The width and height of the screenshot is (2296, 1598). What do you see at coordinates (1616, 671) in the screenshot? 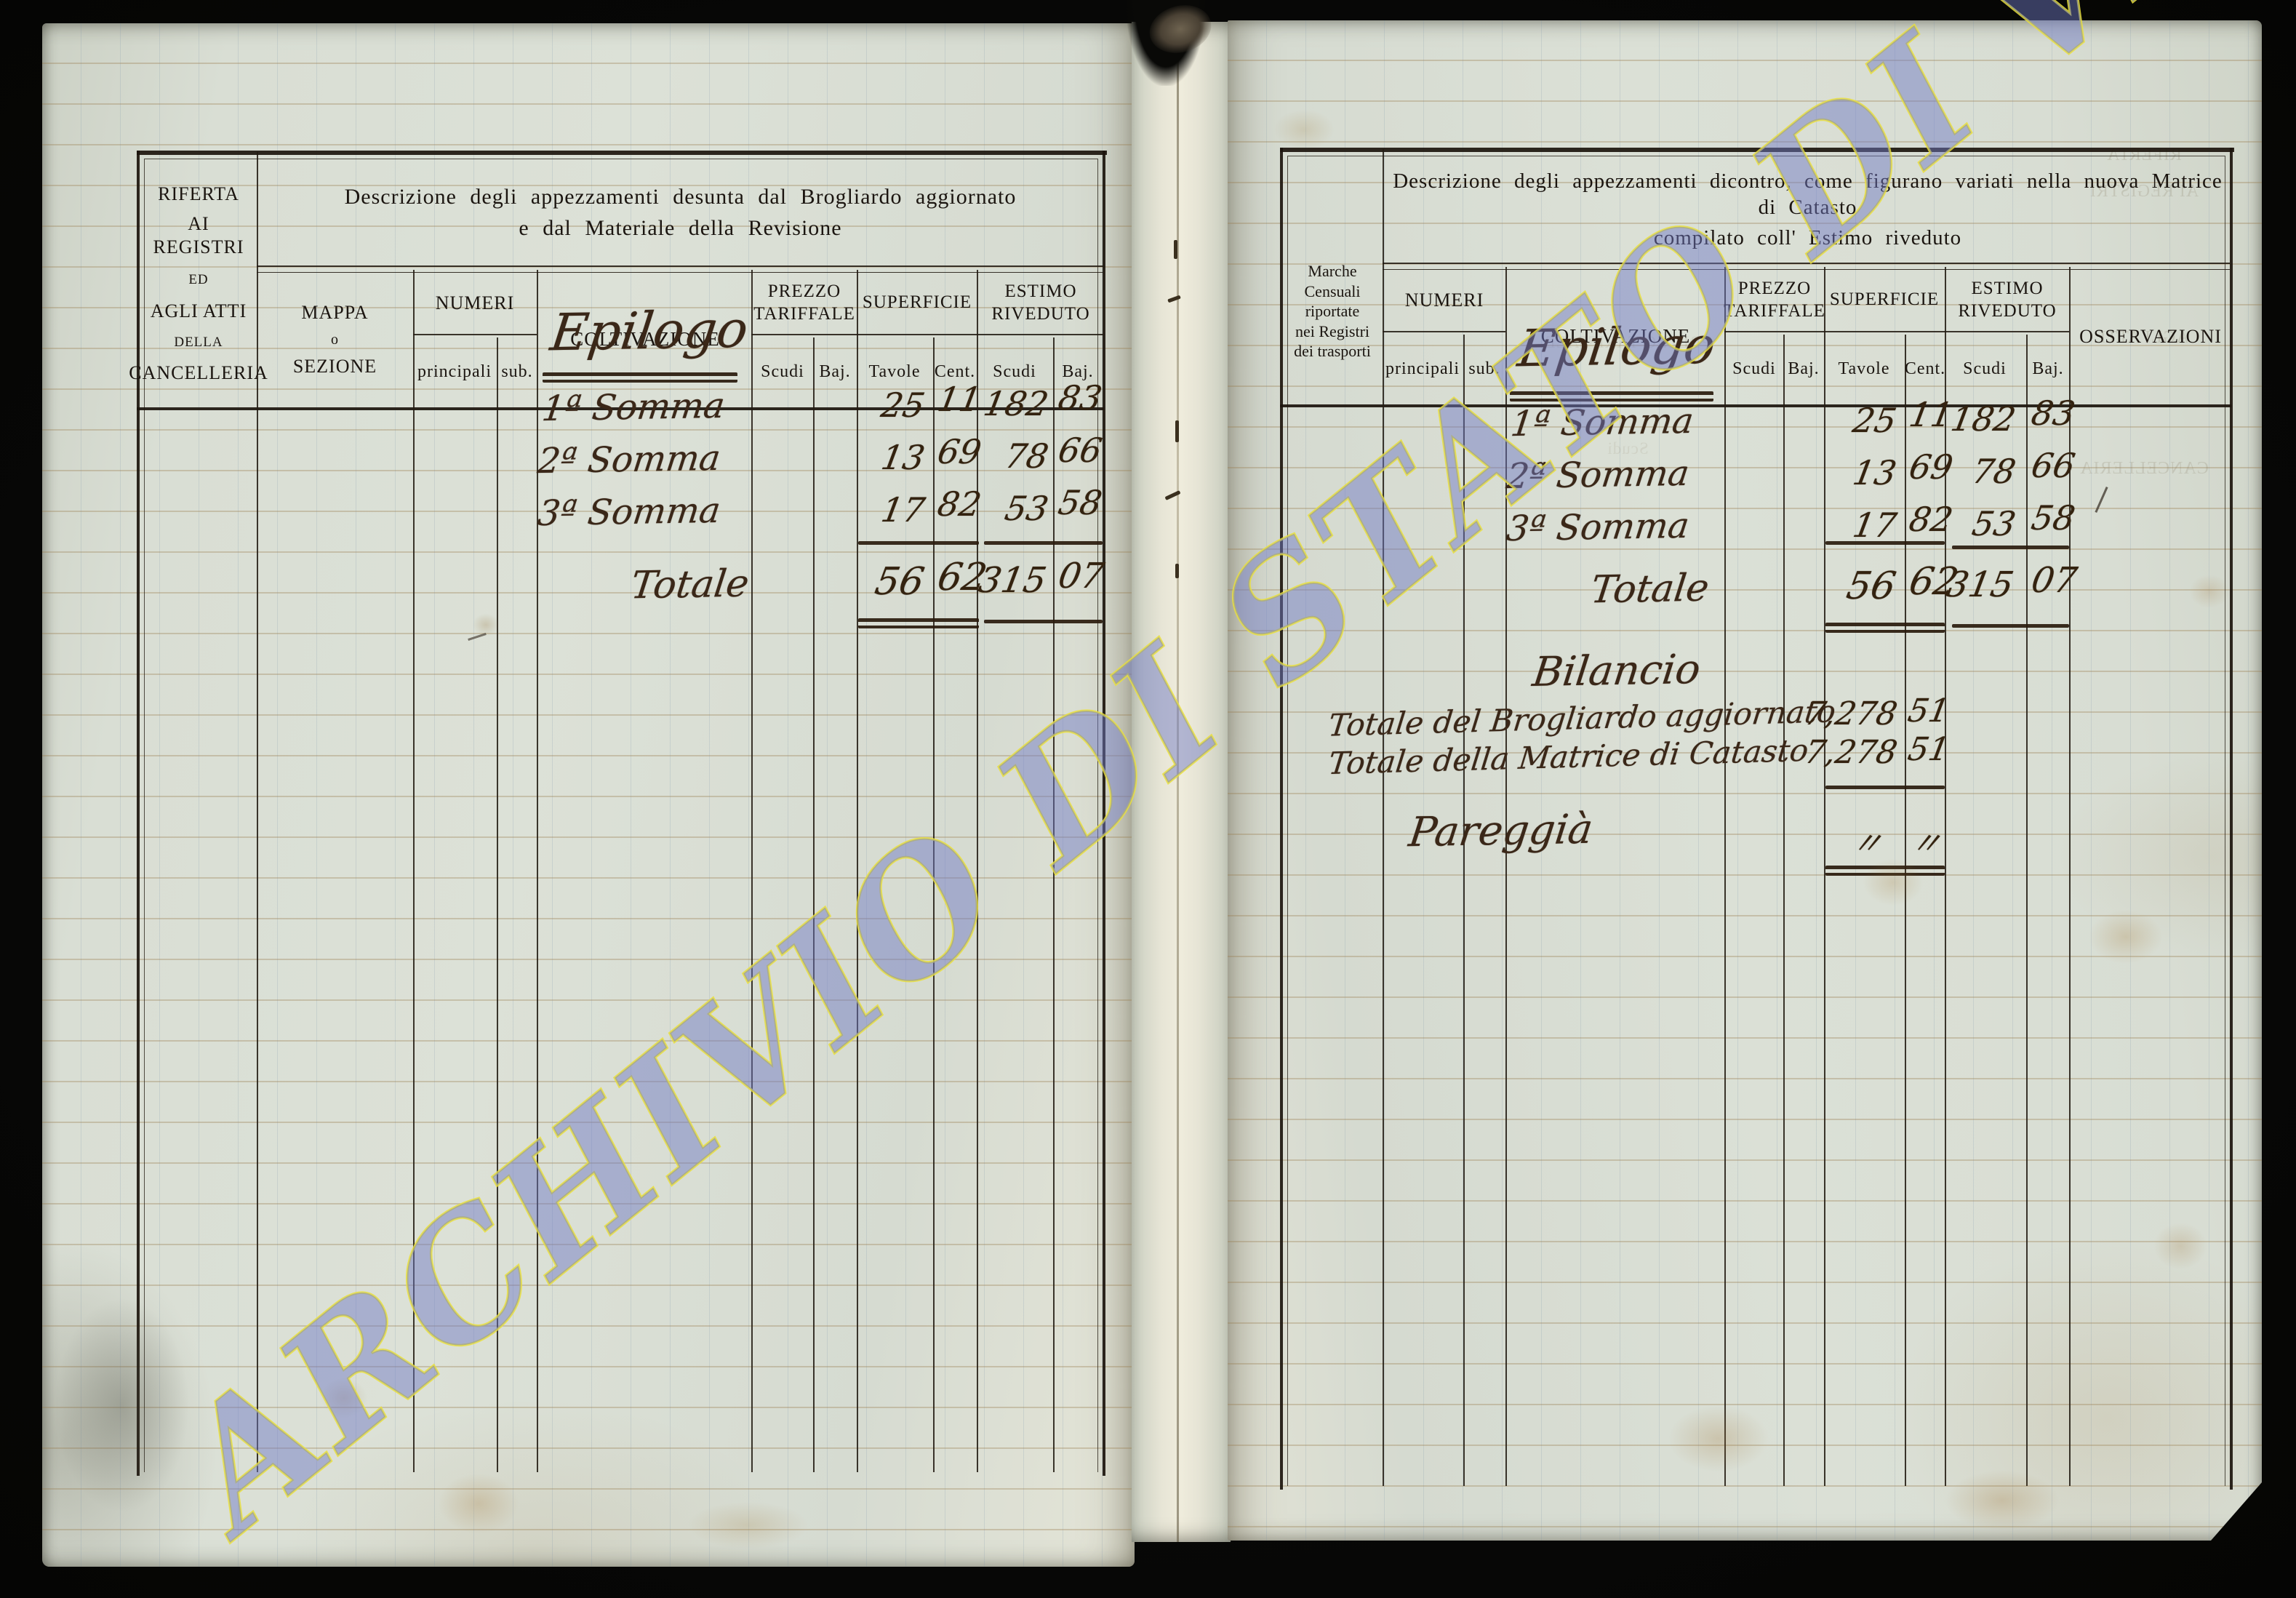
I see `bilancio-heading: Bilancio` at bounding box center [1616, 671].